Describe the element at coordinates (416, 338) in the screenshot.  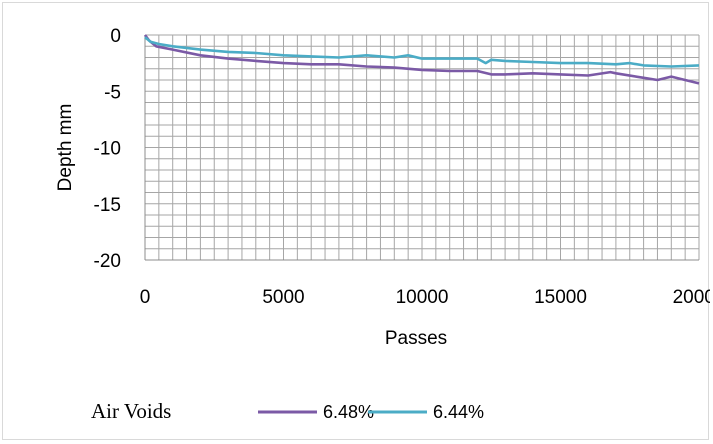
I see `x-axis-title: Passes` at that location.